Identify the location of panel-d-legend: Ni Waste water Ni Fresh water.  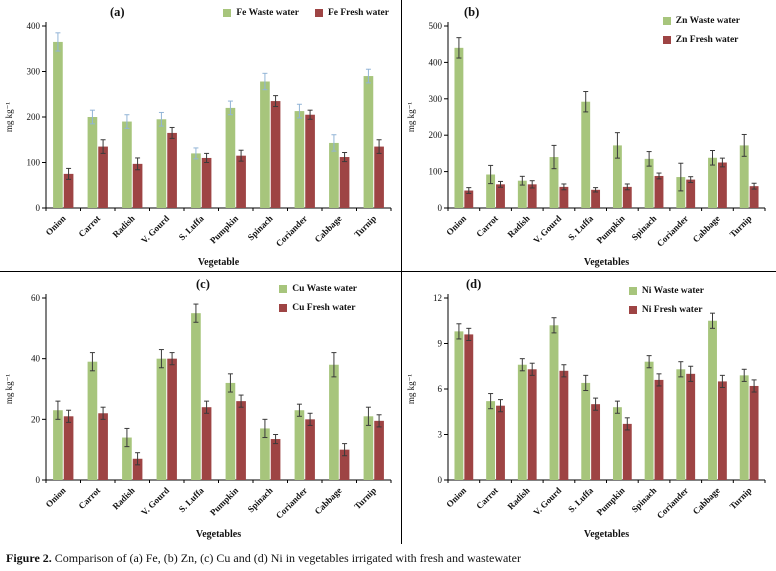
(666, 300).